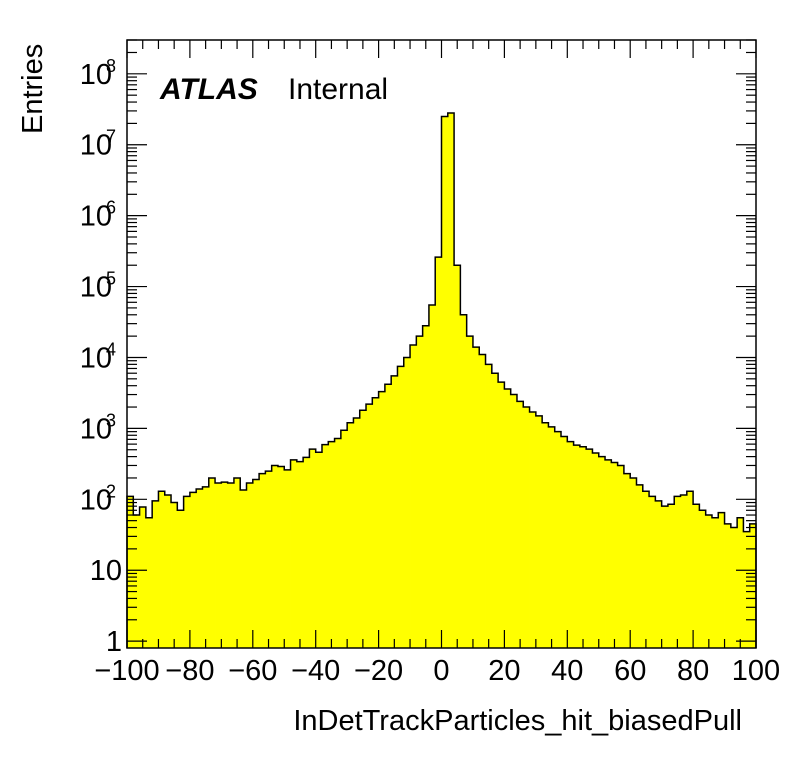  I want to click on y-tick-exponent: 5, so click(111, 279).